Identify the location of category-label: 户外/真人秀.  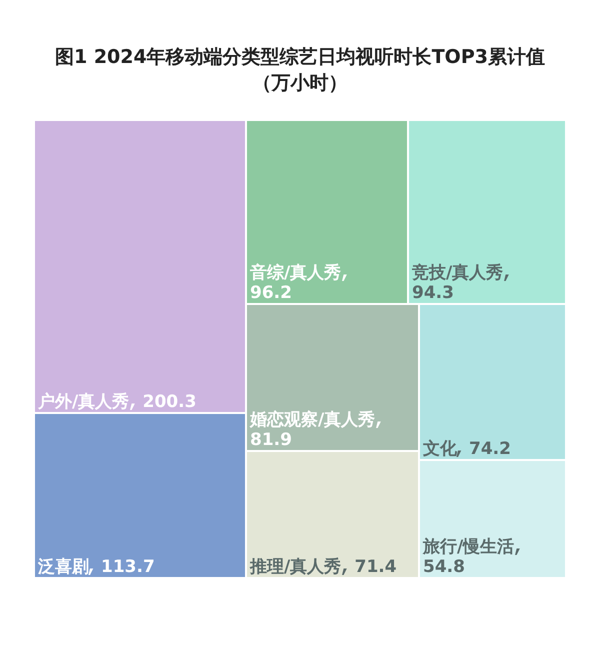
(83, 402).